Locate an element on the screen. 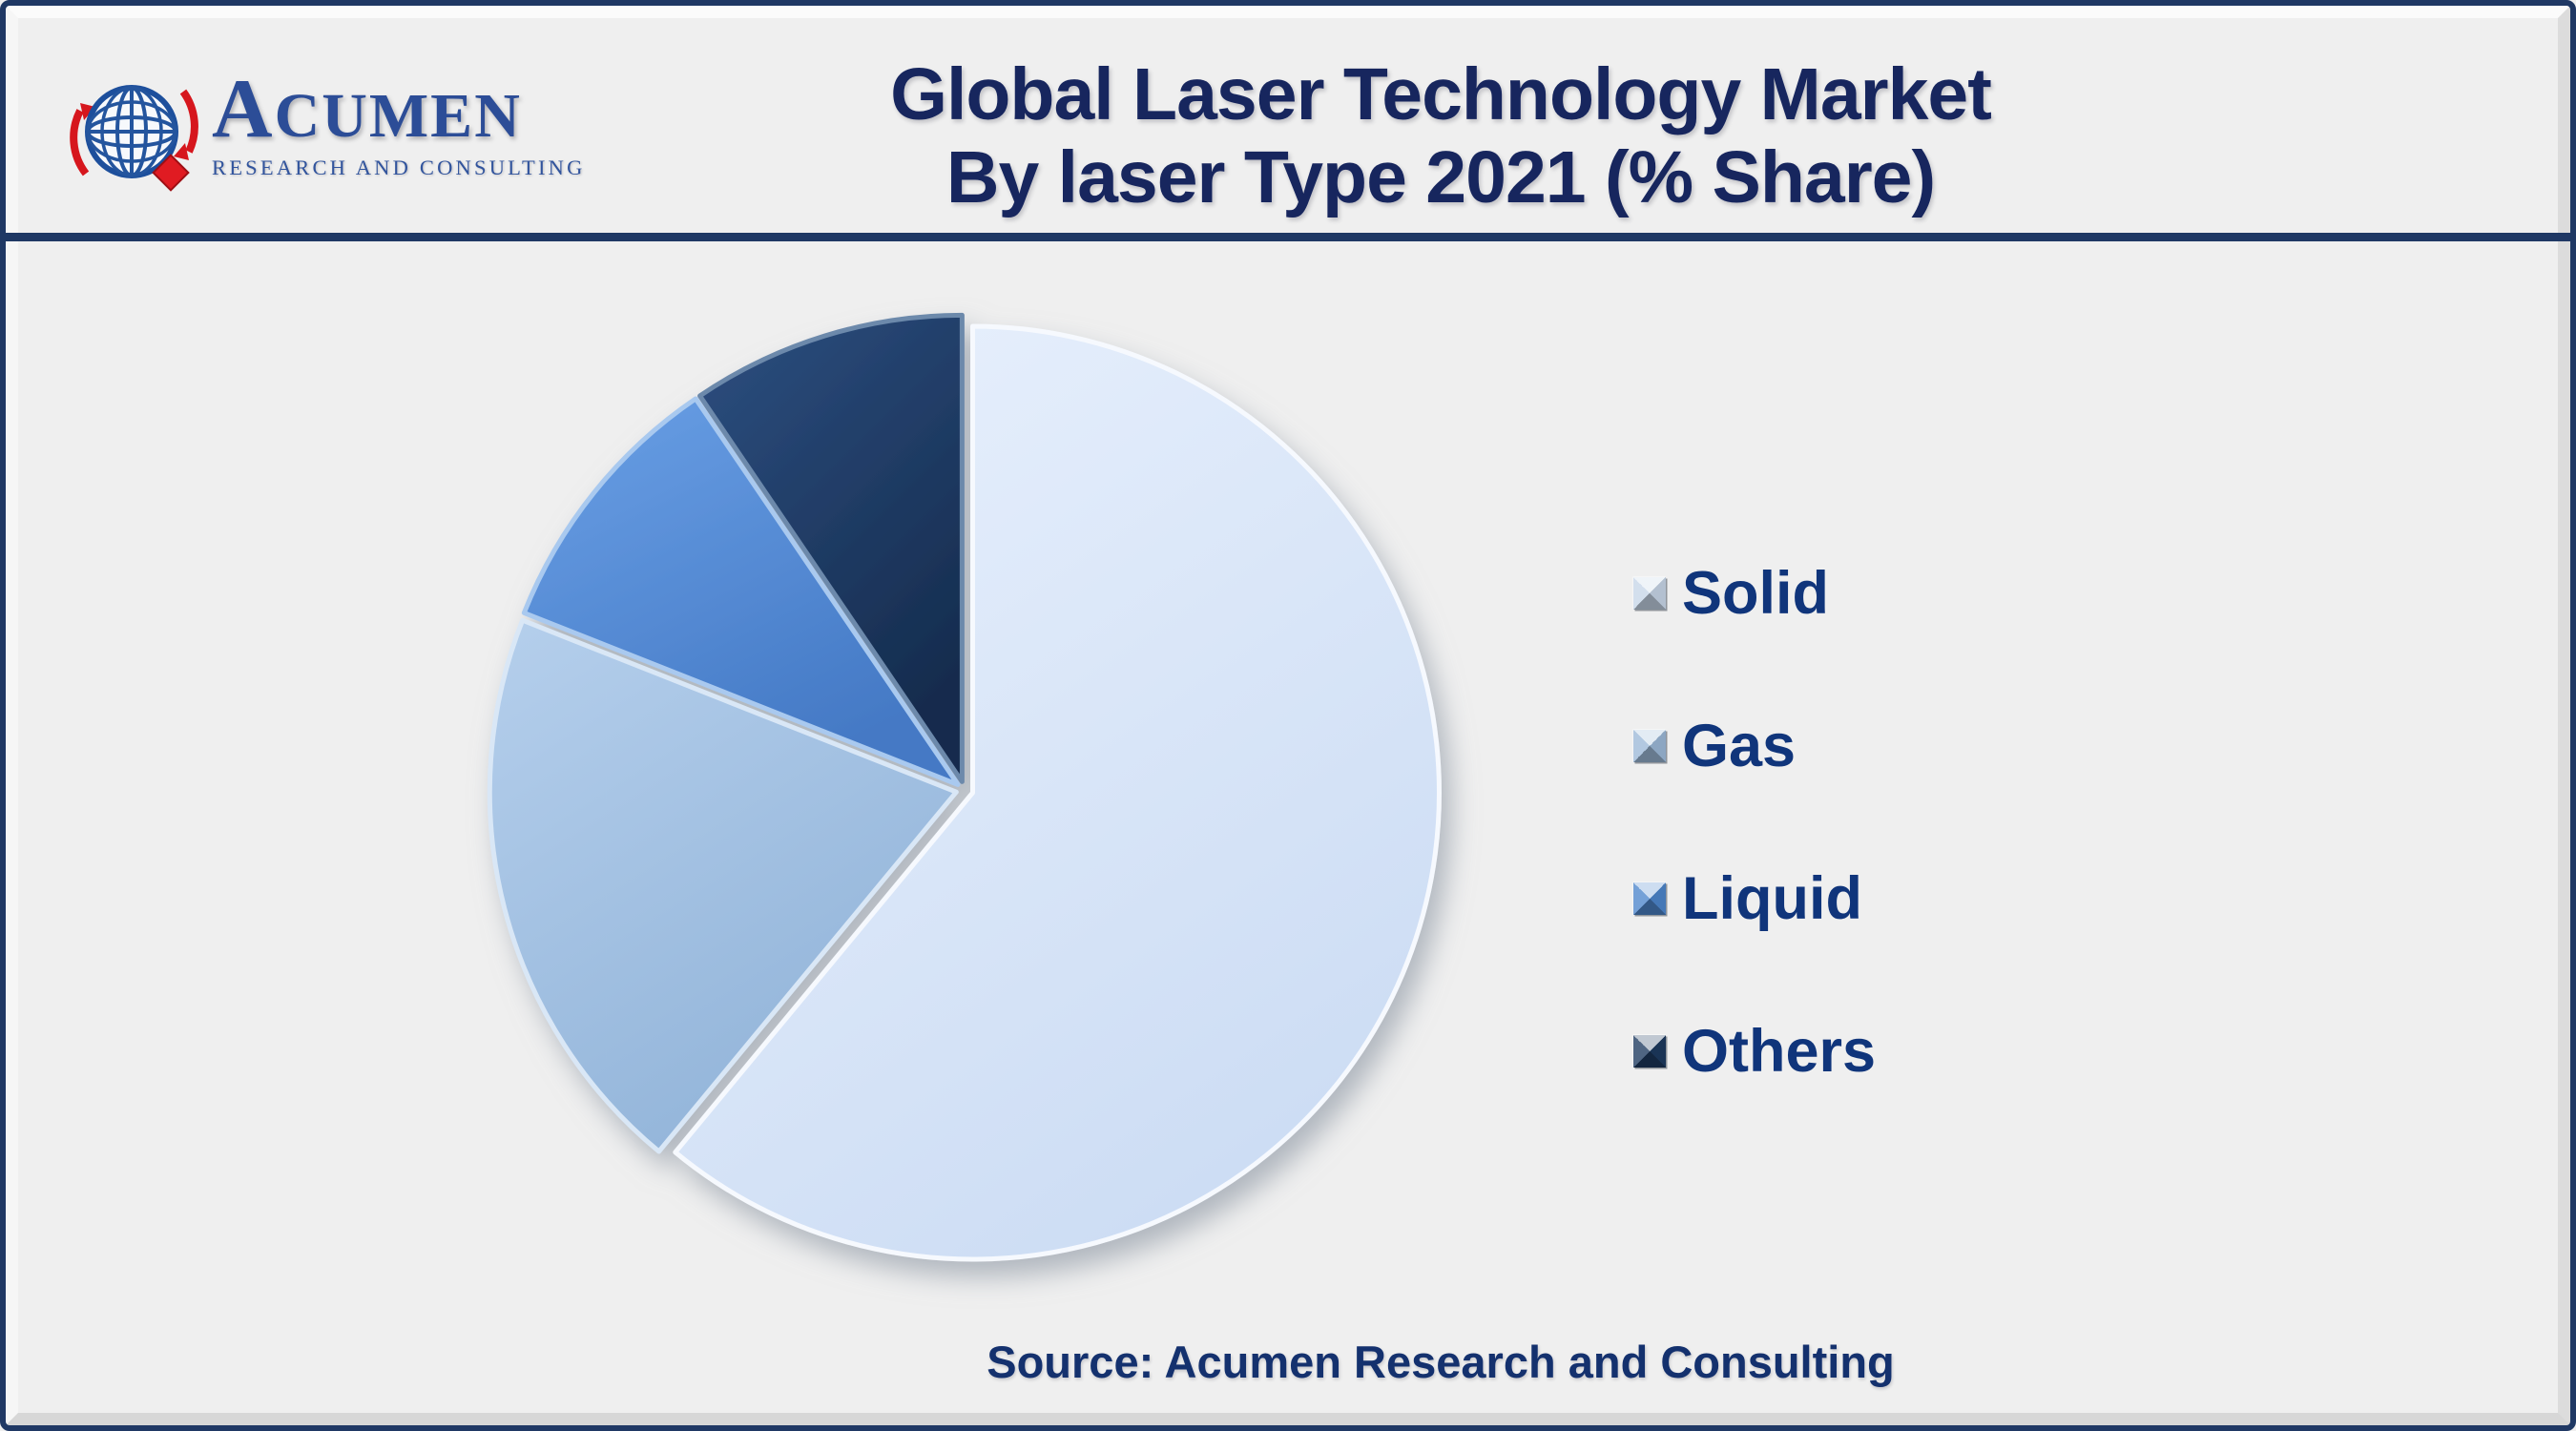 This screenshot has width=2576, height=1431. legend-swatch-solid is located at coordinates (1649, 593).